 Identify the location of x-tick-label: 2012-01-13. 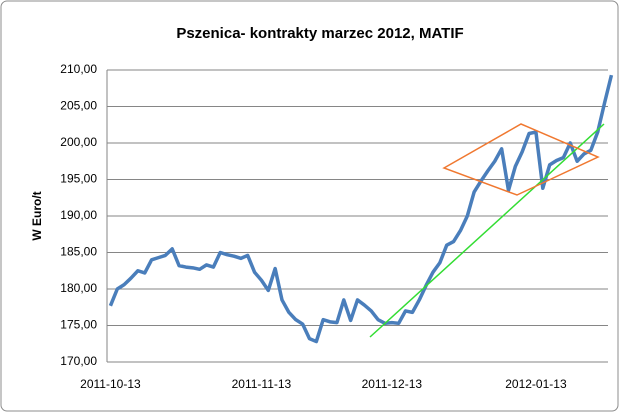
(536, 384).